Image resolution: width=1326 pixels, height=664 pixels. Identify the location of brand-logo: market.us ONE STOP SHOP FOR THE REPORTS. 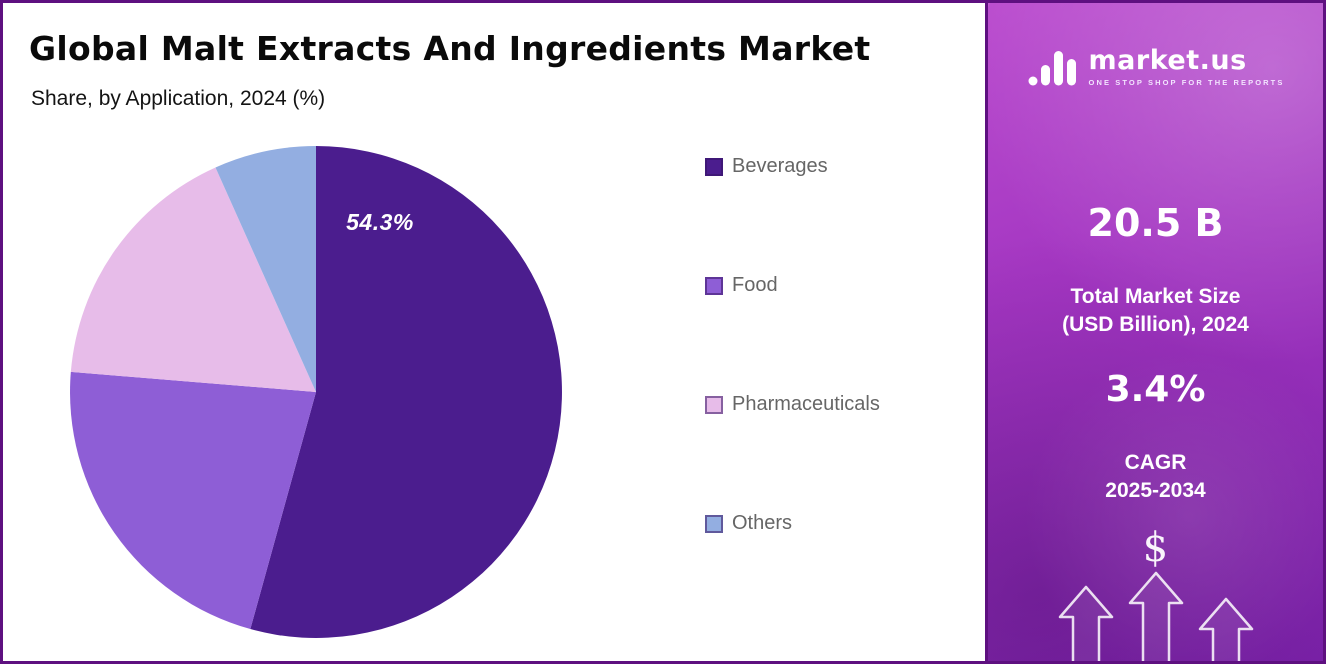
(1155, 67).